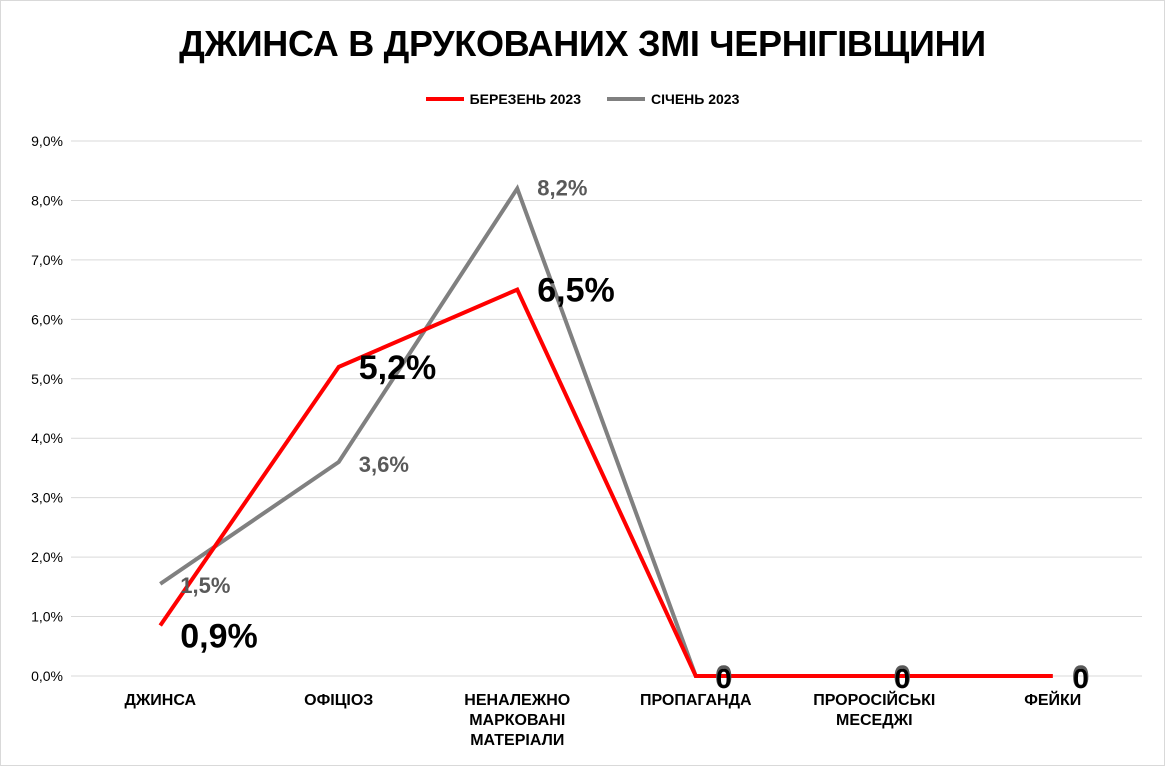 The height and width of the screenshot is (766, 1165). What do you see at coordinates (47, 260) in the screenshot?
I see `y-tick-label: 7,0%` at bounding box center [47, 260].